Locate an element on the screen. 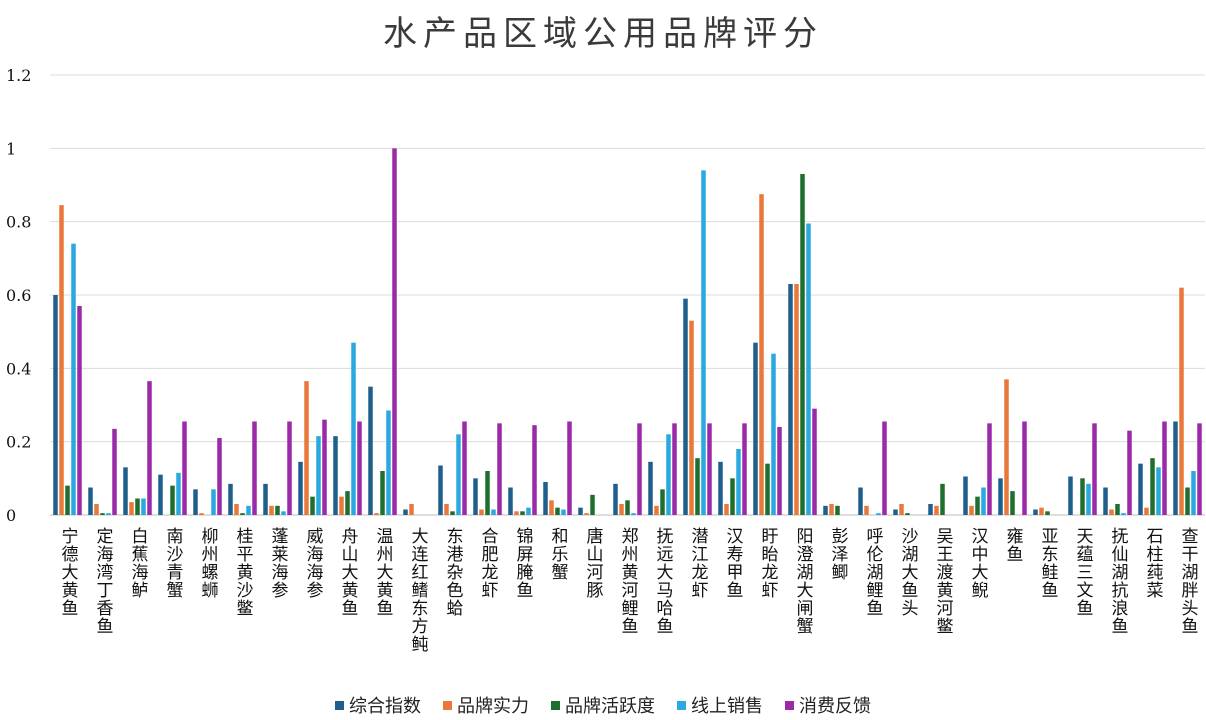 Image resolution: width=1206 pixels, height=720 pixels. x-tick-label: 唐山河豚 is located at coordinates (593, 562).